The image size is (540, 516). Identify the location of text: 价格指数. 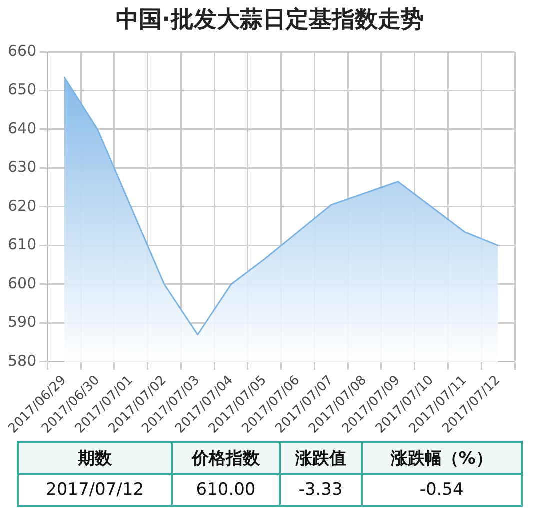
(226, 458).